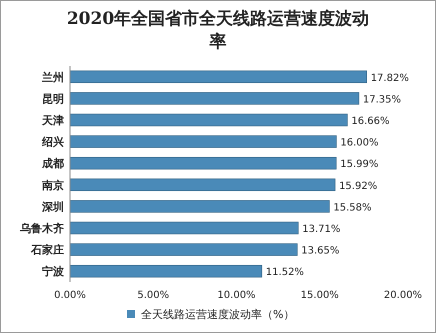  What do you see at coordinates (321, 229) in the screenshot?
I see `data-label: 13.71%` at bounding box center [321, 229].